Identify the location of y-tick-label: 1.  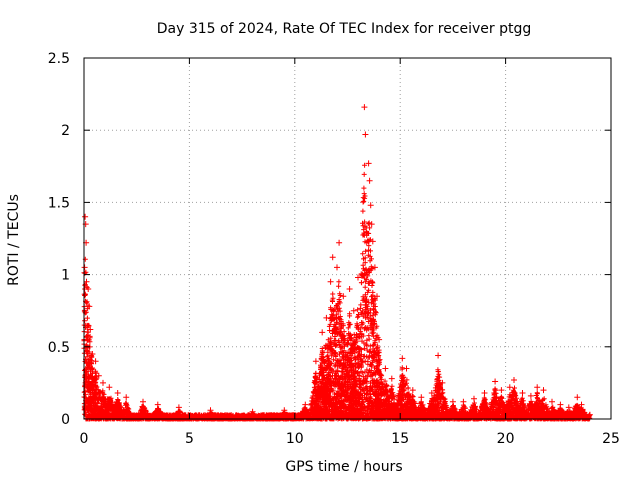
(65, 276).